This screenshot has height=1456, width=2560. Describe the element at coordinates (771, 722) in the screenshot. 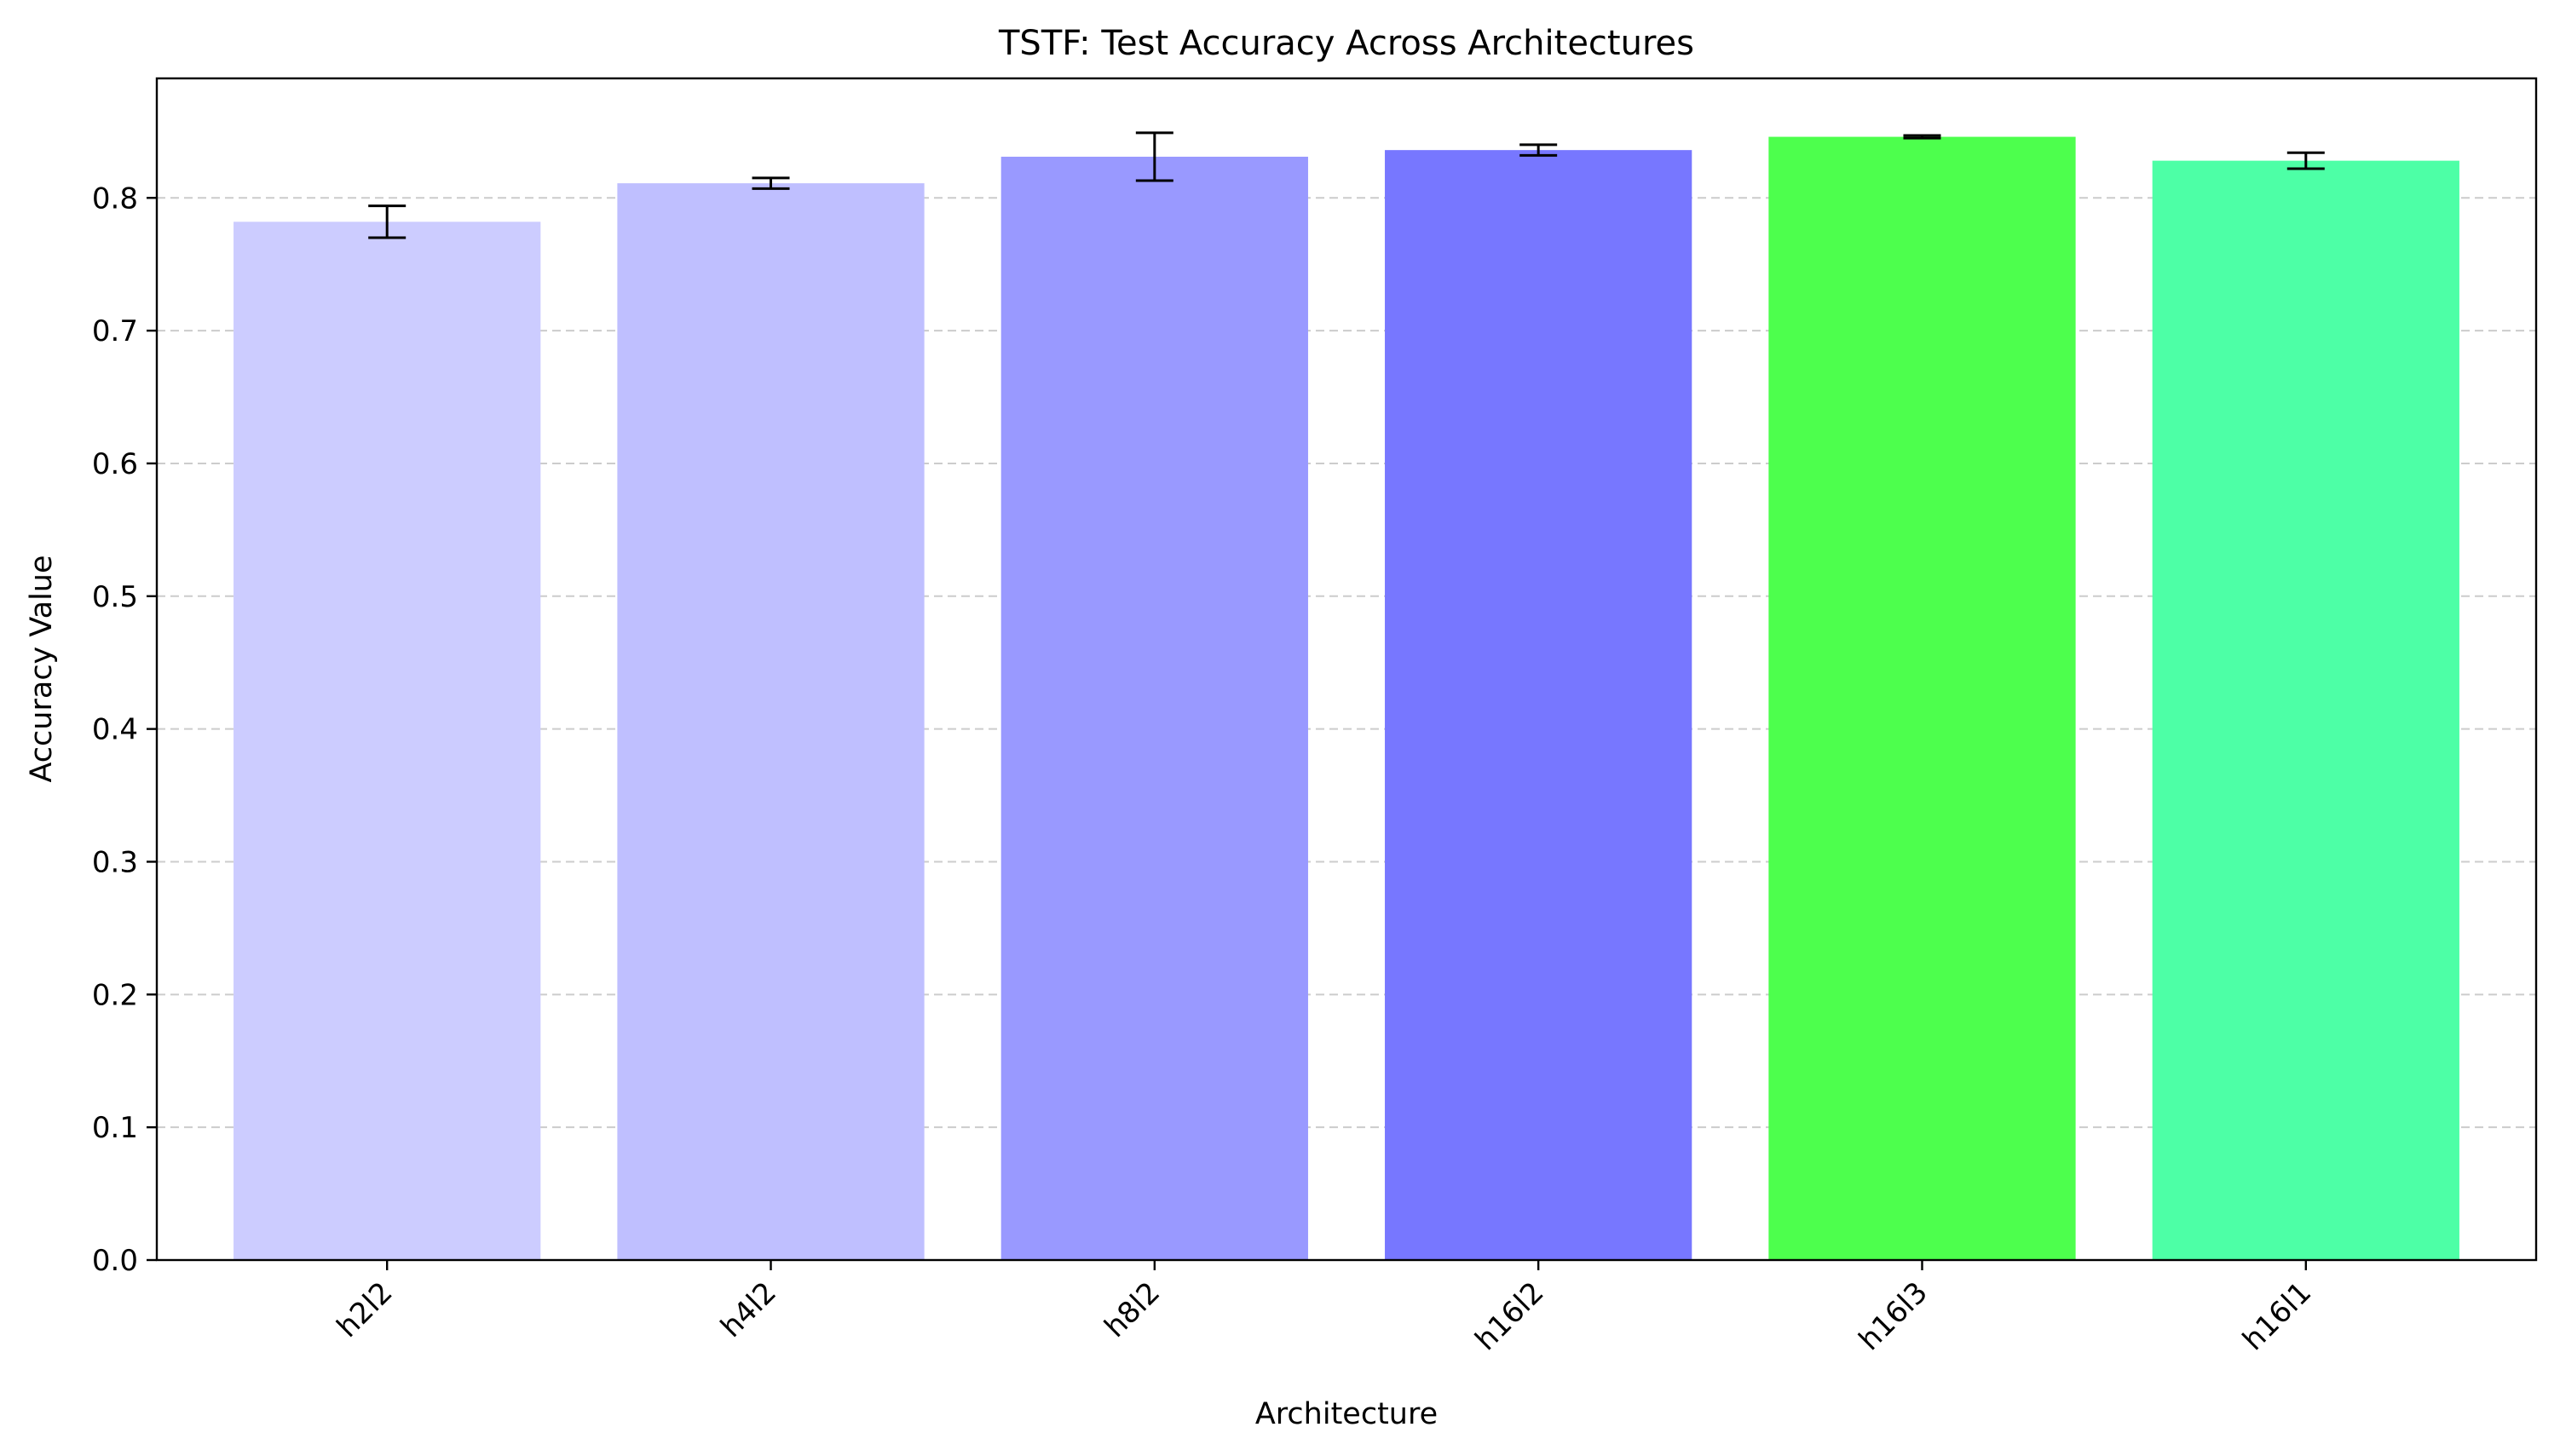

I see `bar-h4l2` at that location.